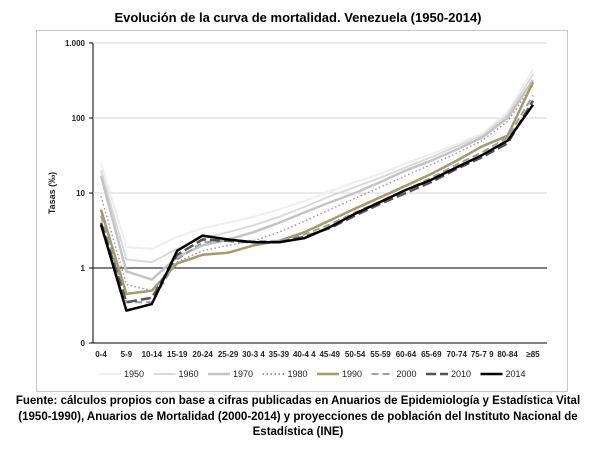 Image resolution: width=596 pixels, height=463 pixels. Describe the element at coordinates (482, 354) in the screenshot. I see `x-tick-label: 75-7 9` at that location.